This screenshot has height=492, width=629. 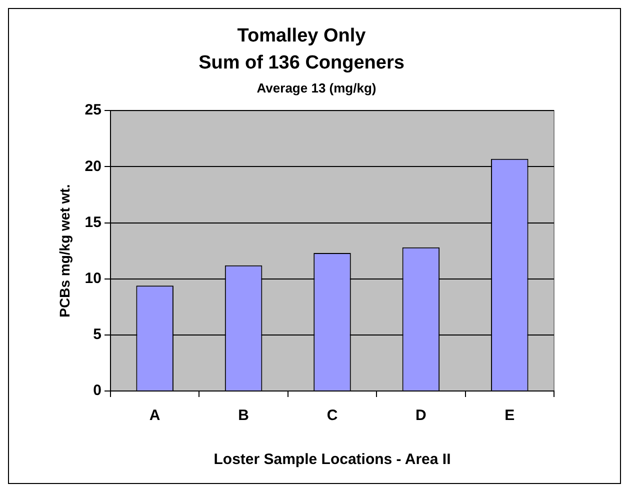 I want to click on x-tick-label: E, so click(x=509, y=415).